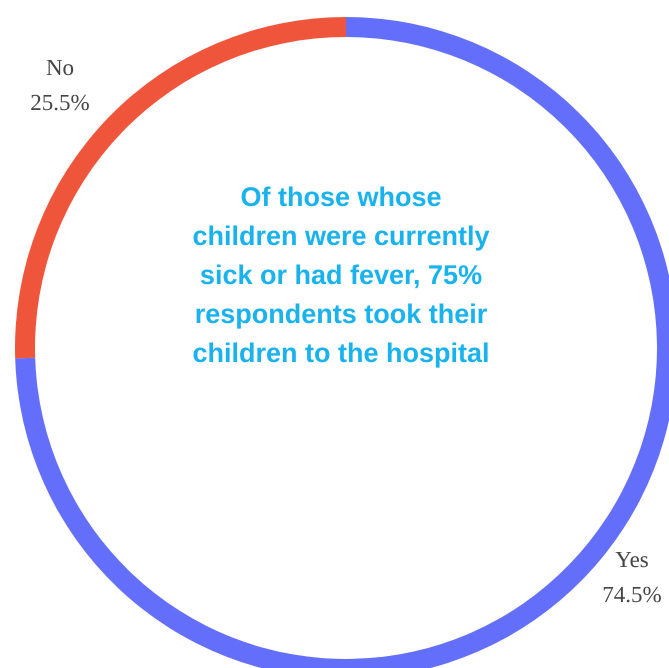 The width and height of the screenshot is (669, 668). I want to click on data-label: 25.5%, so click(60, 102).